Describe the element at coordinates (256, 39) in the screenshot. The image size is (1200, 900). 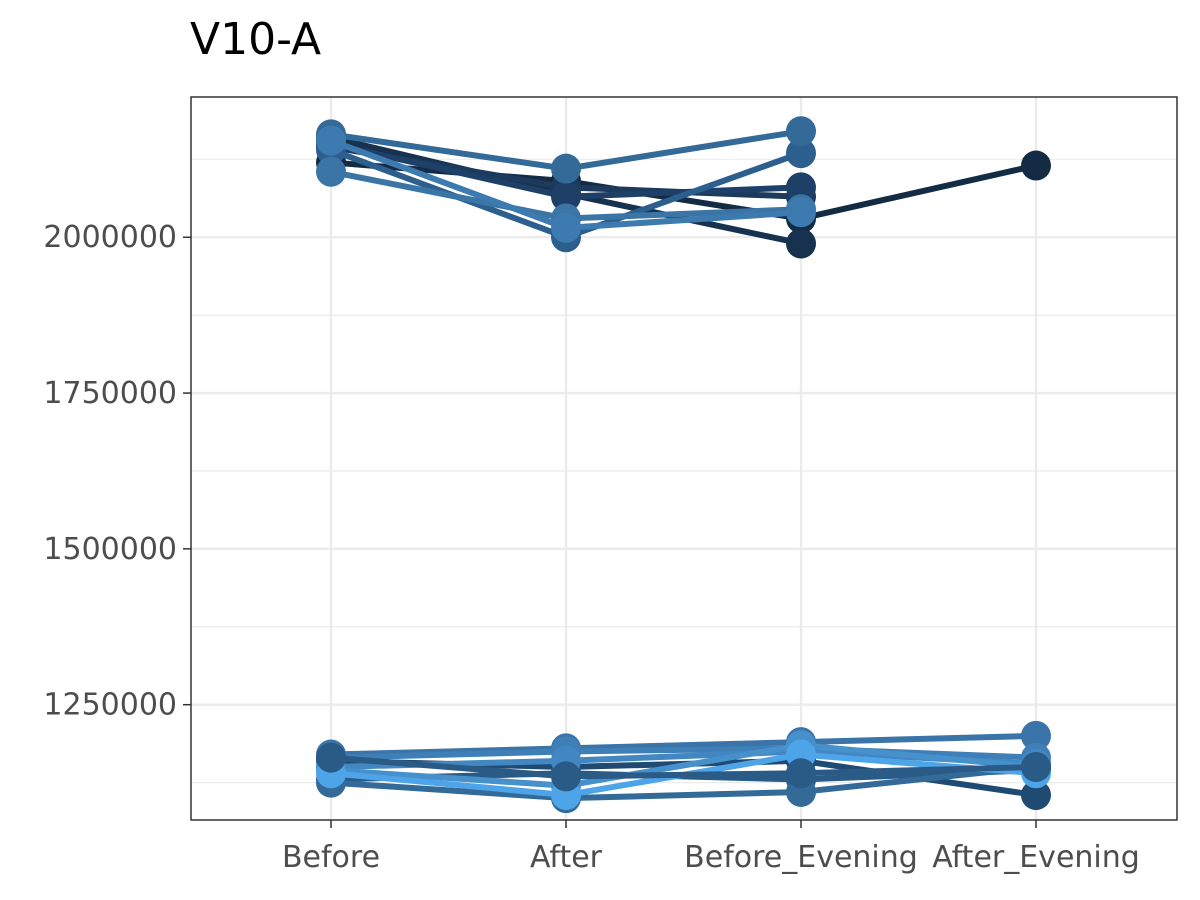
I see `chart-title: V10-A` at that location.